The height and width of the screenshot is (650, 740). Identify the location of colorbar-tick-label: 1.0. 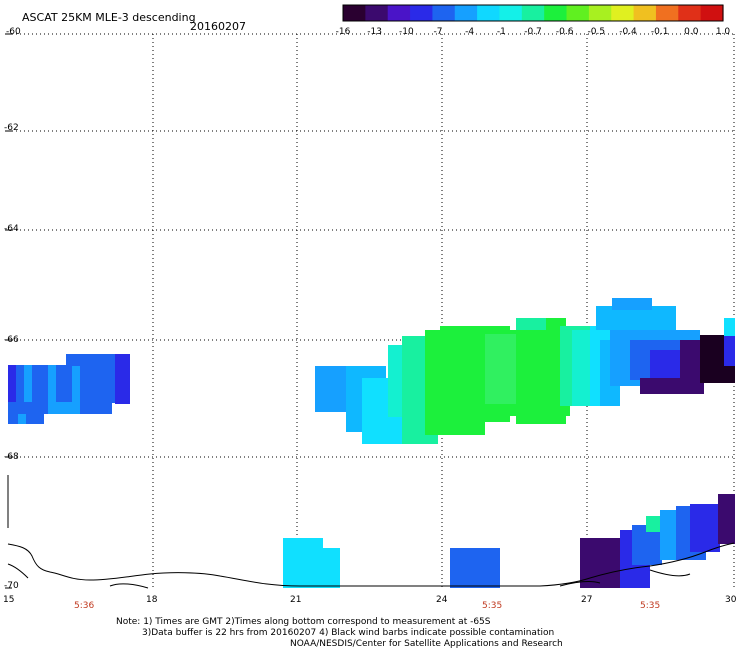
(723, 32).